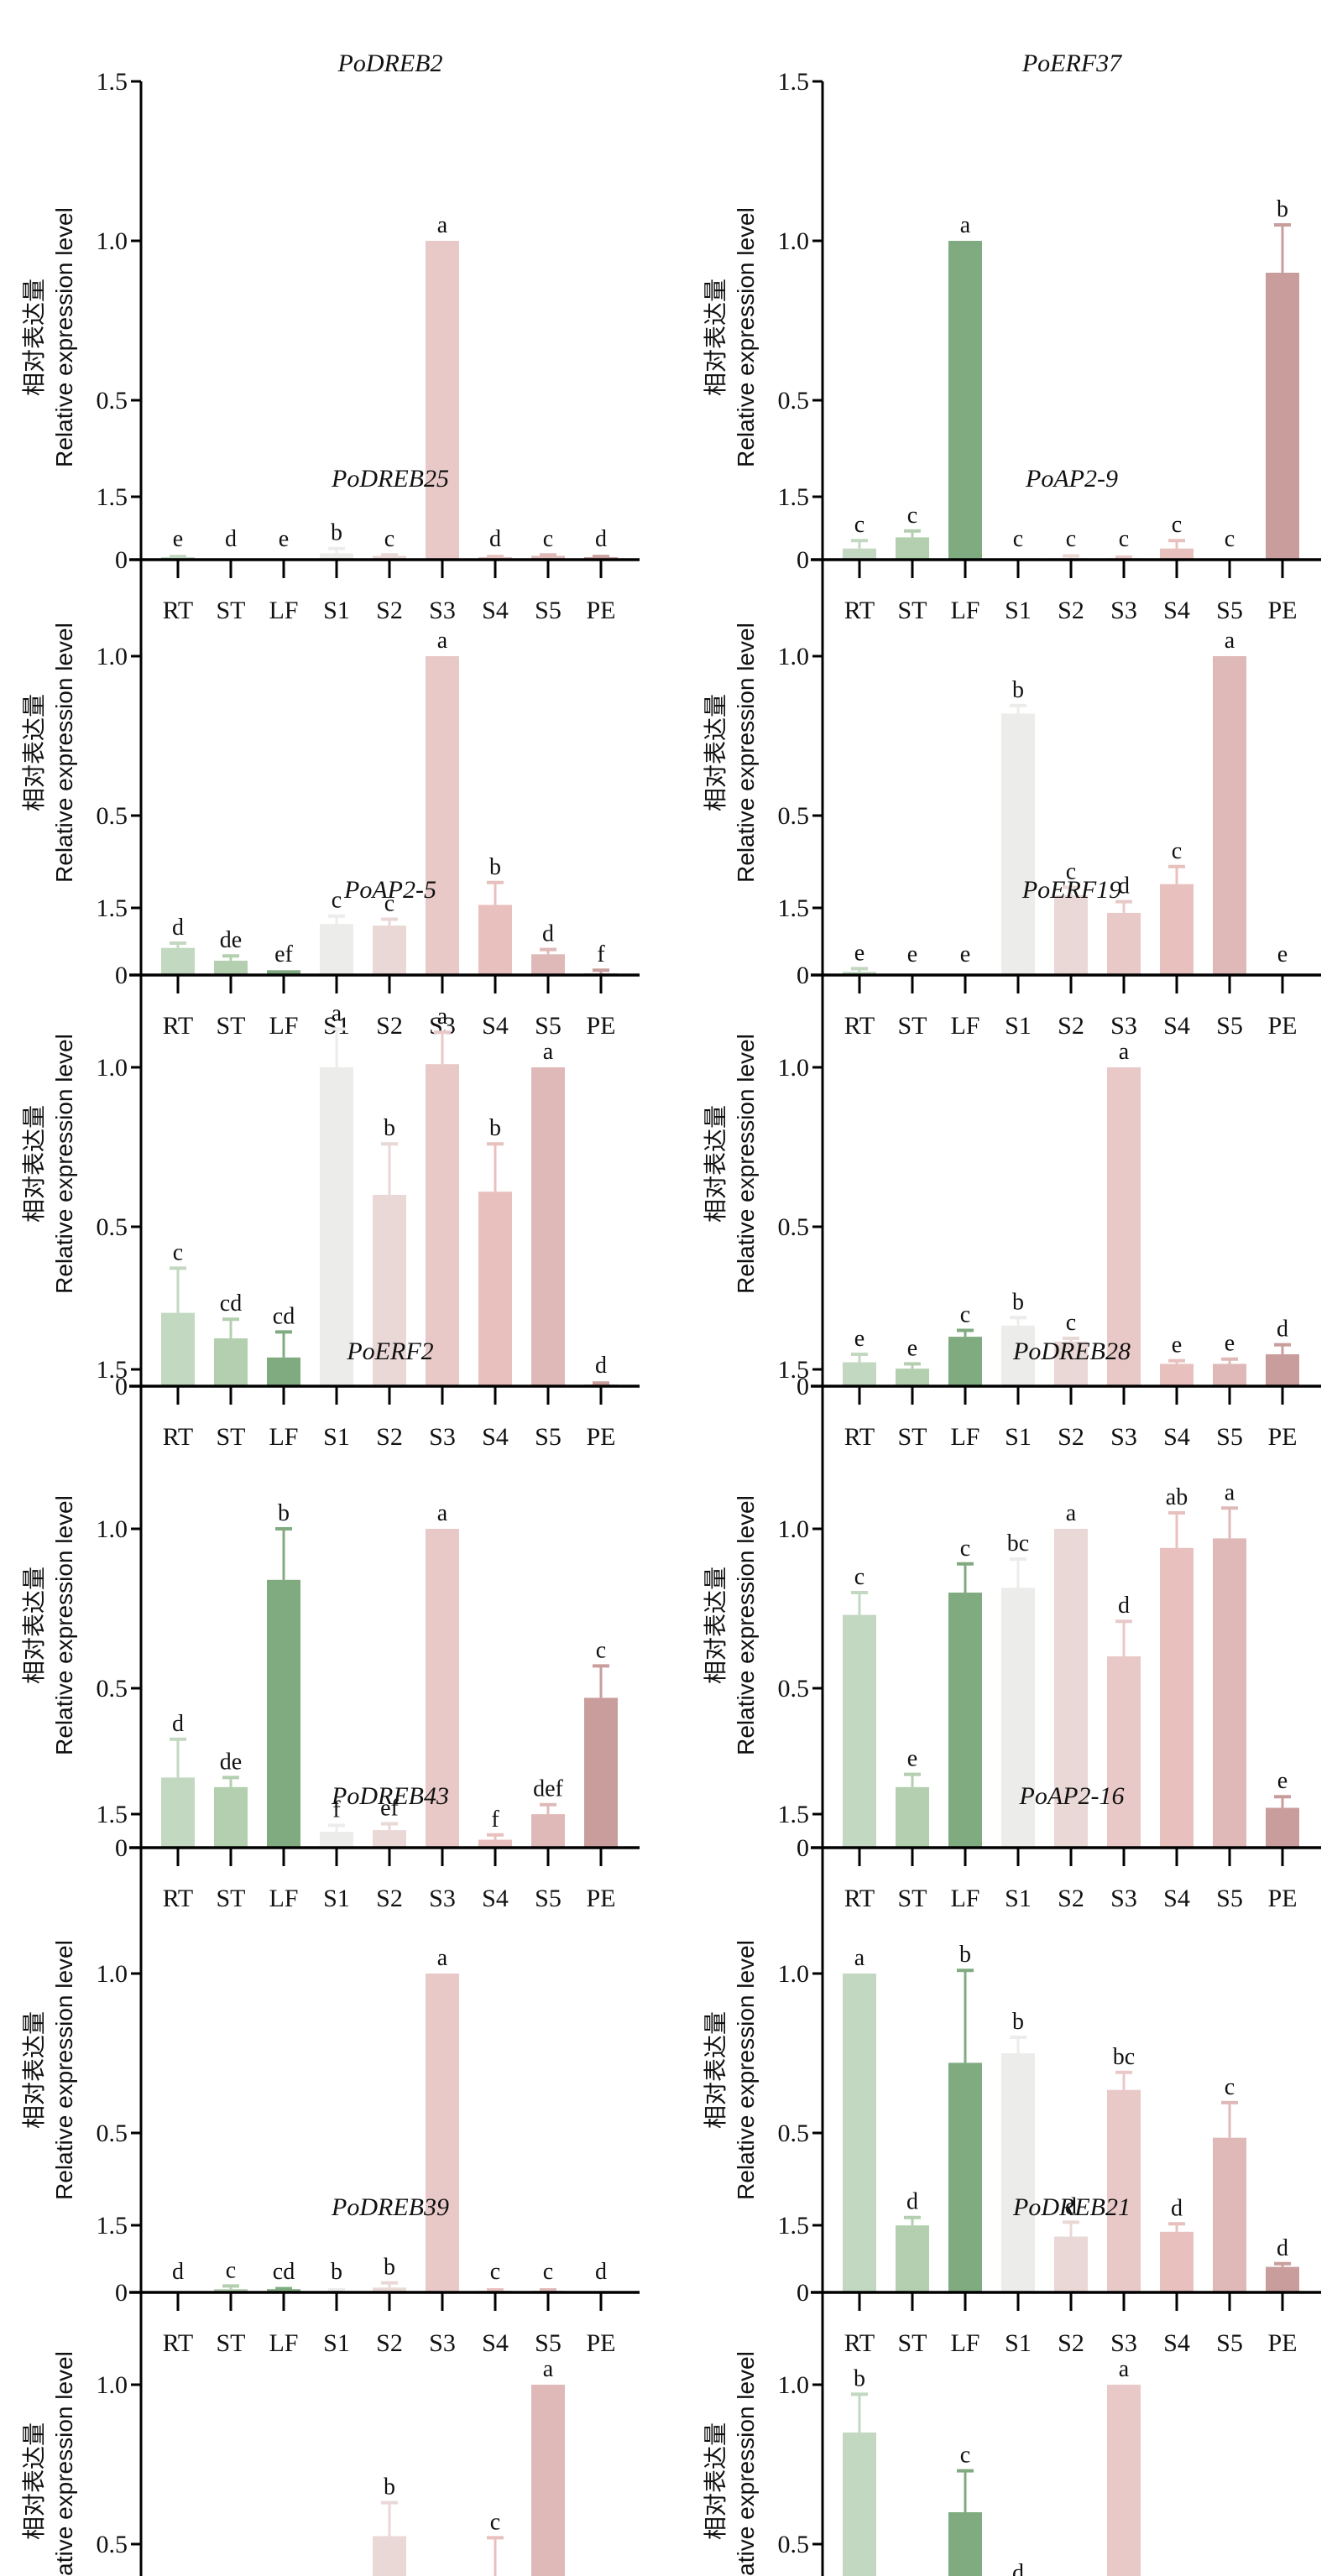 The width and height of the screenshot is (1332, 2576). I want to click on chart-title: PoDREB43, so click(390, 1796).